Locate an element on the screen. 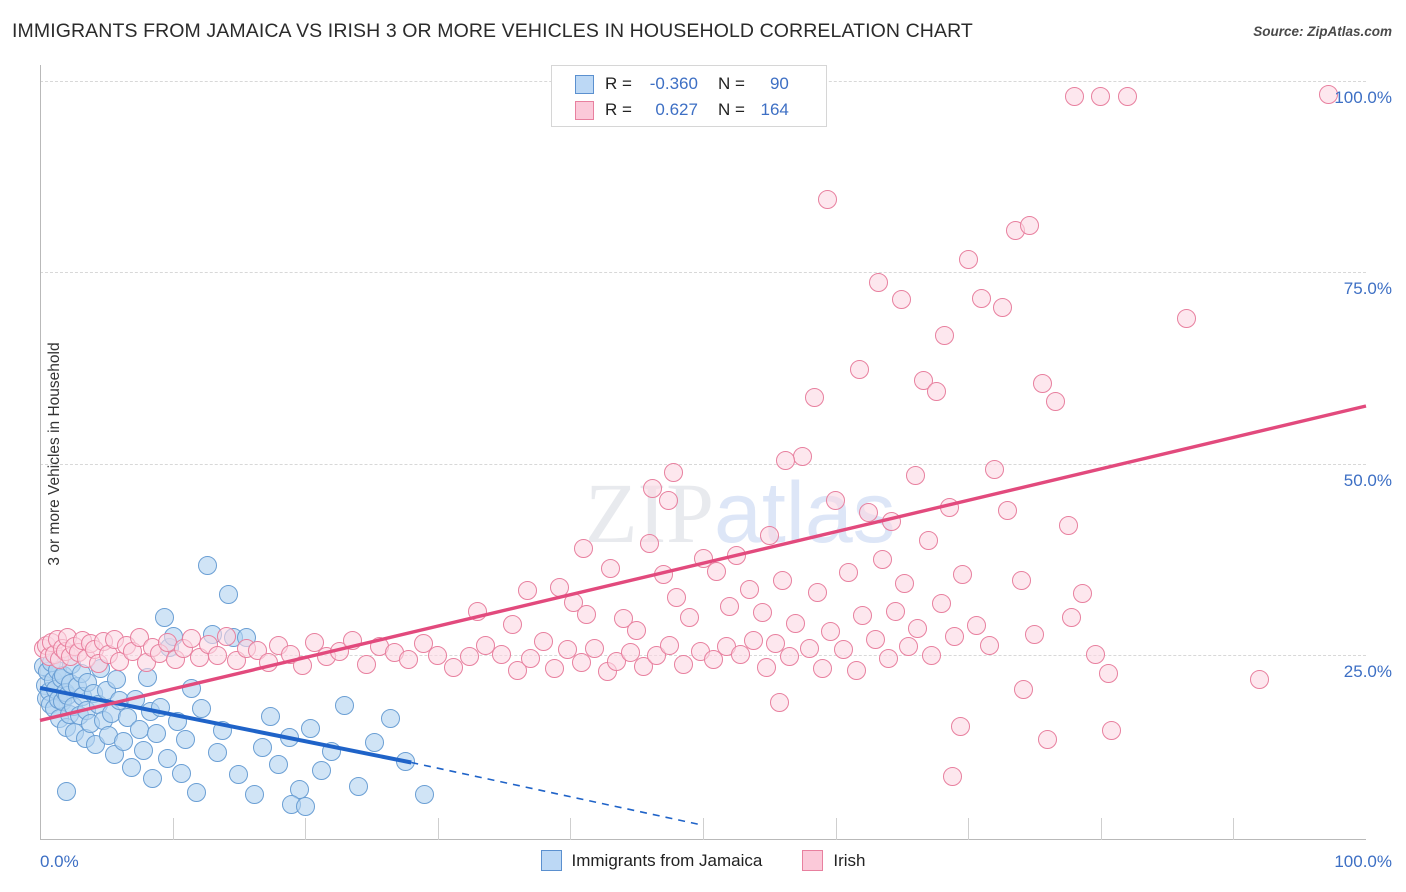  stats-r-value-blue: -0.360 is located at coordinates (673, 83).